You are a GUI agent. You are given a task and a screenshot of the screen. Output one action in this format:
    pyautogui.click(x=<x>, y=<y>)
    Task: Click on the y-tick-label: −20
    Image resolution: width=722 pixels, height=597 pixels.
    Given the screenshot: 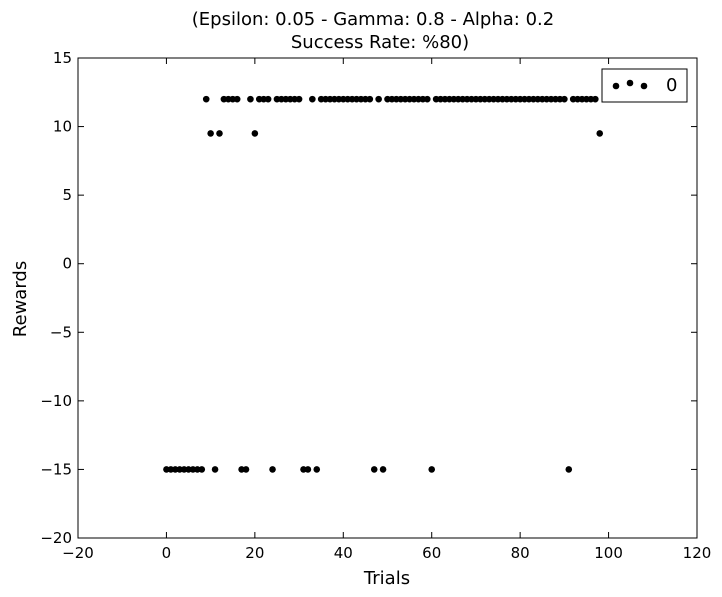 What is the action you would take?
    pyautogui.click(x=56, y=538)
    